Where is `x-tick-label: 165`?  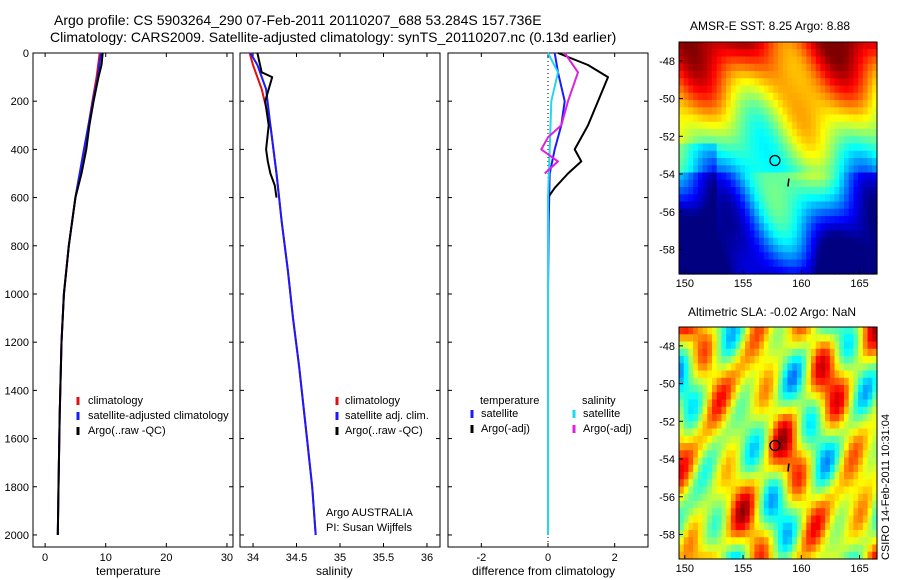
x-tick-label: 165 is located at coordinates (859, 569).